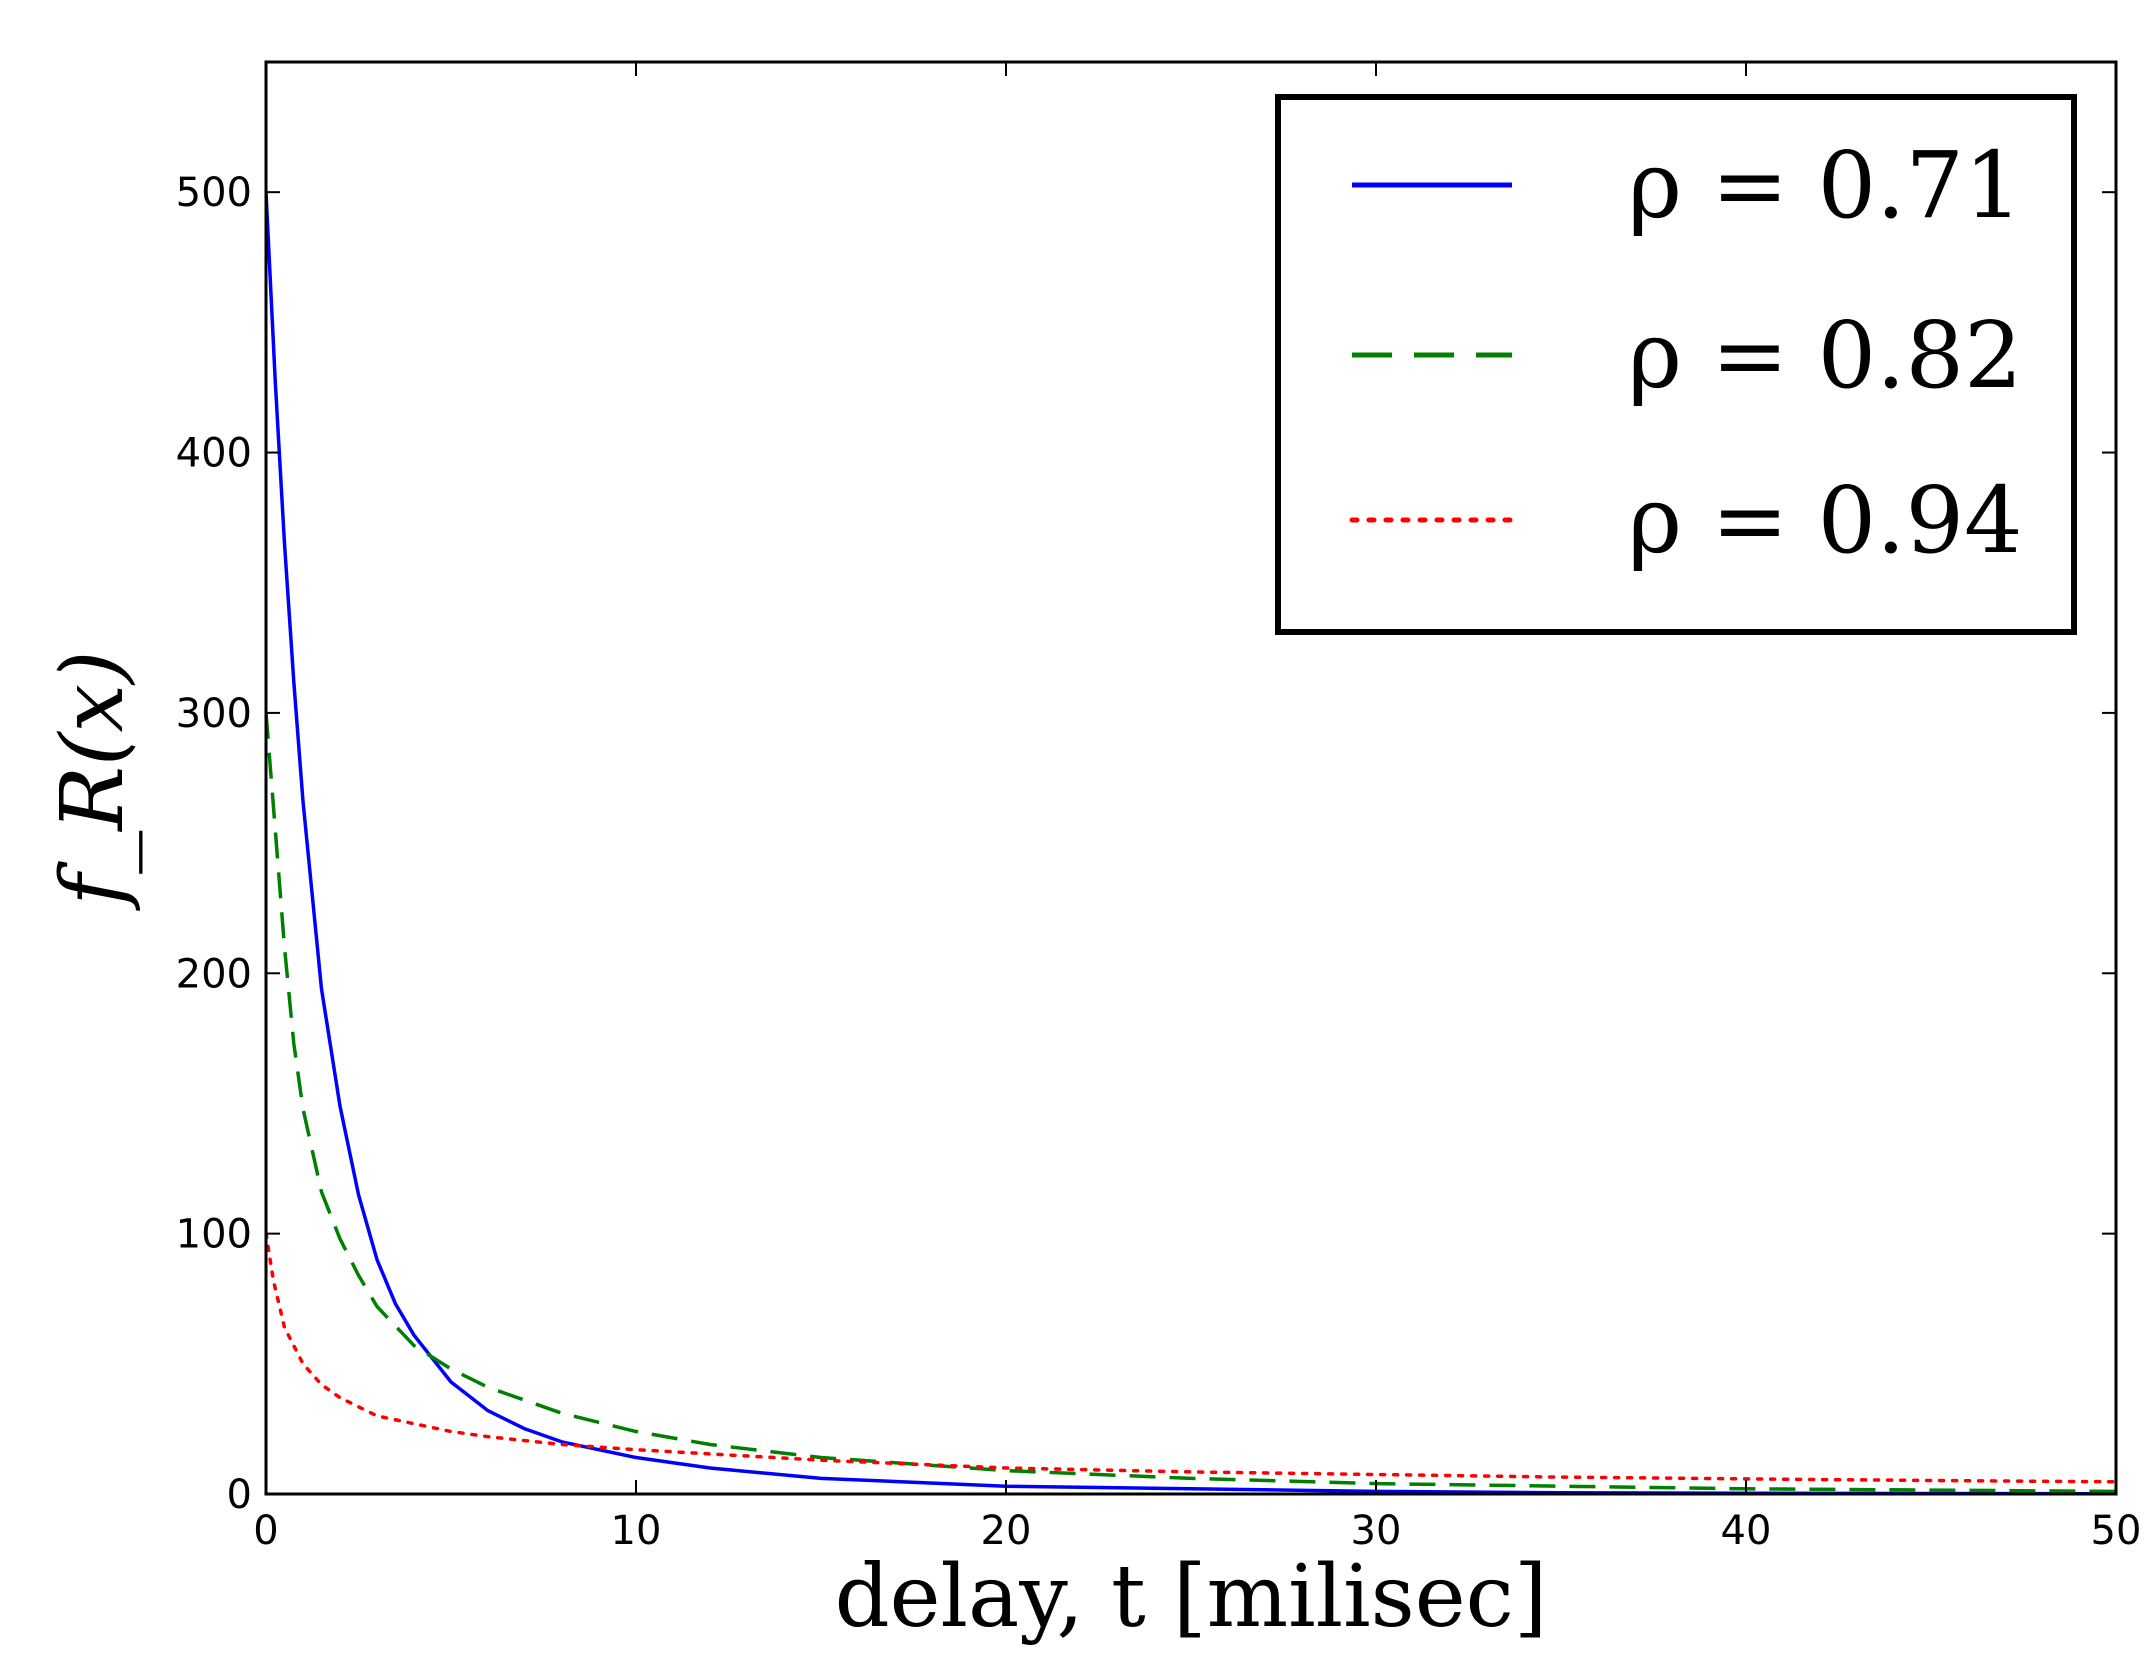 This screenshot has height=1669, width=2146. What do you see at coordinates (239, 1495) in the screenshot?
I see `y-tick-label: 0` at bounding box center [239, 1495].